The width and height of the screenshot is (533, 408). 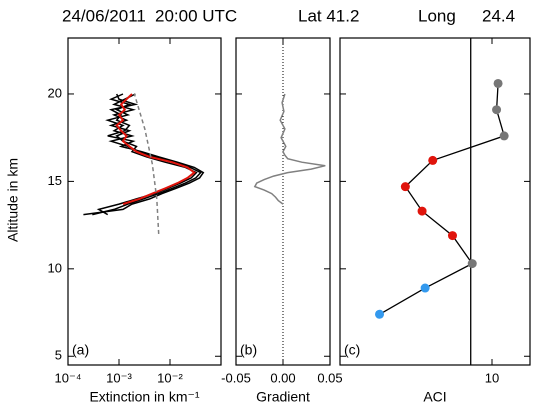 What do you see at coordinates (434, 397) in the screenshot?
I see `x-axis-label: ACI` at bounding box center [434, 397].